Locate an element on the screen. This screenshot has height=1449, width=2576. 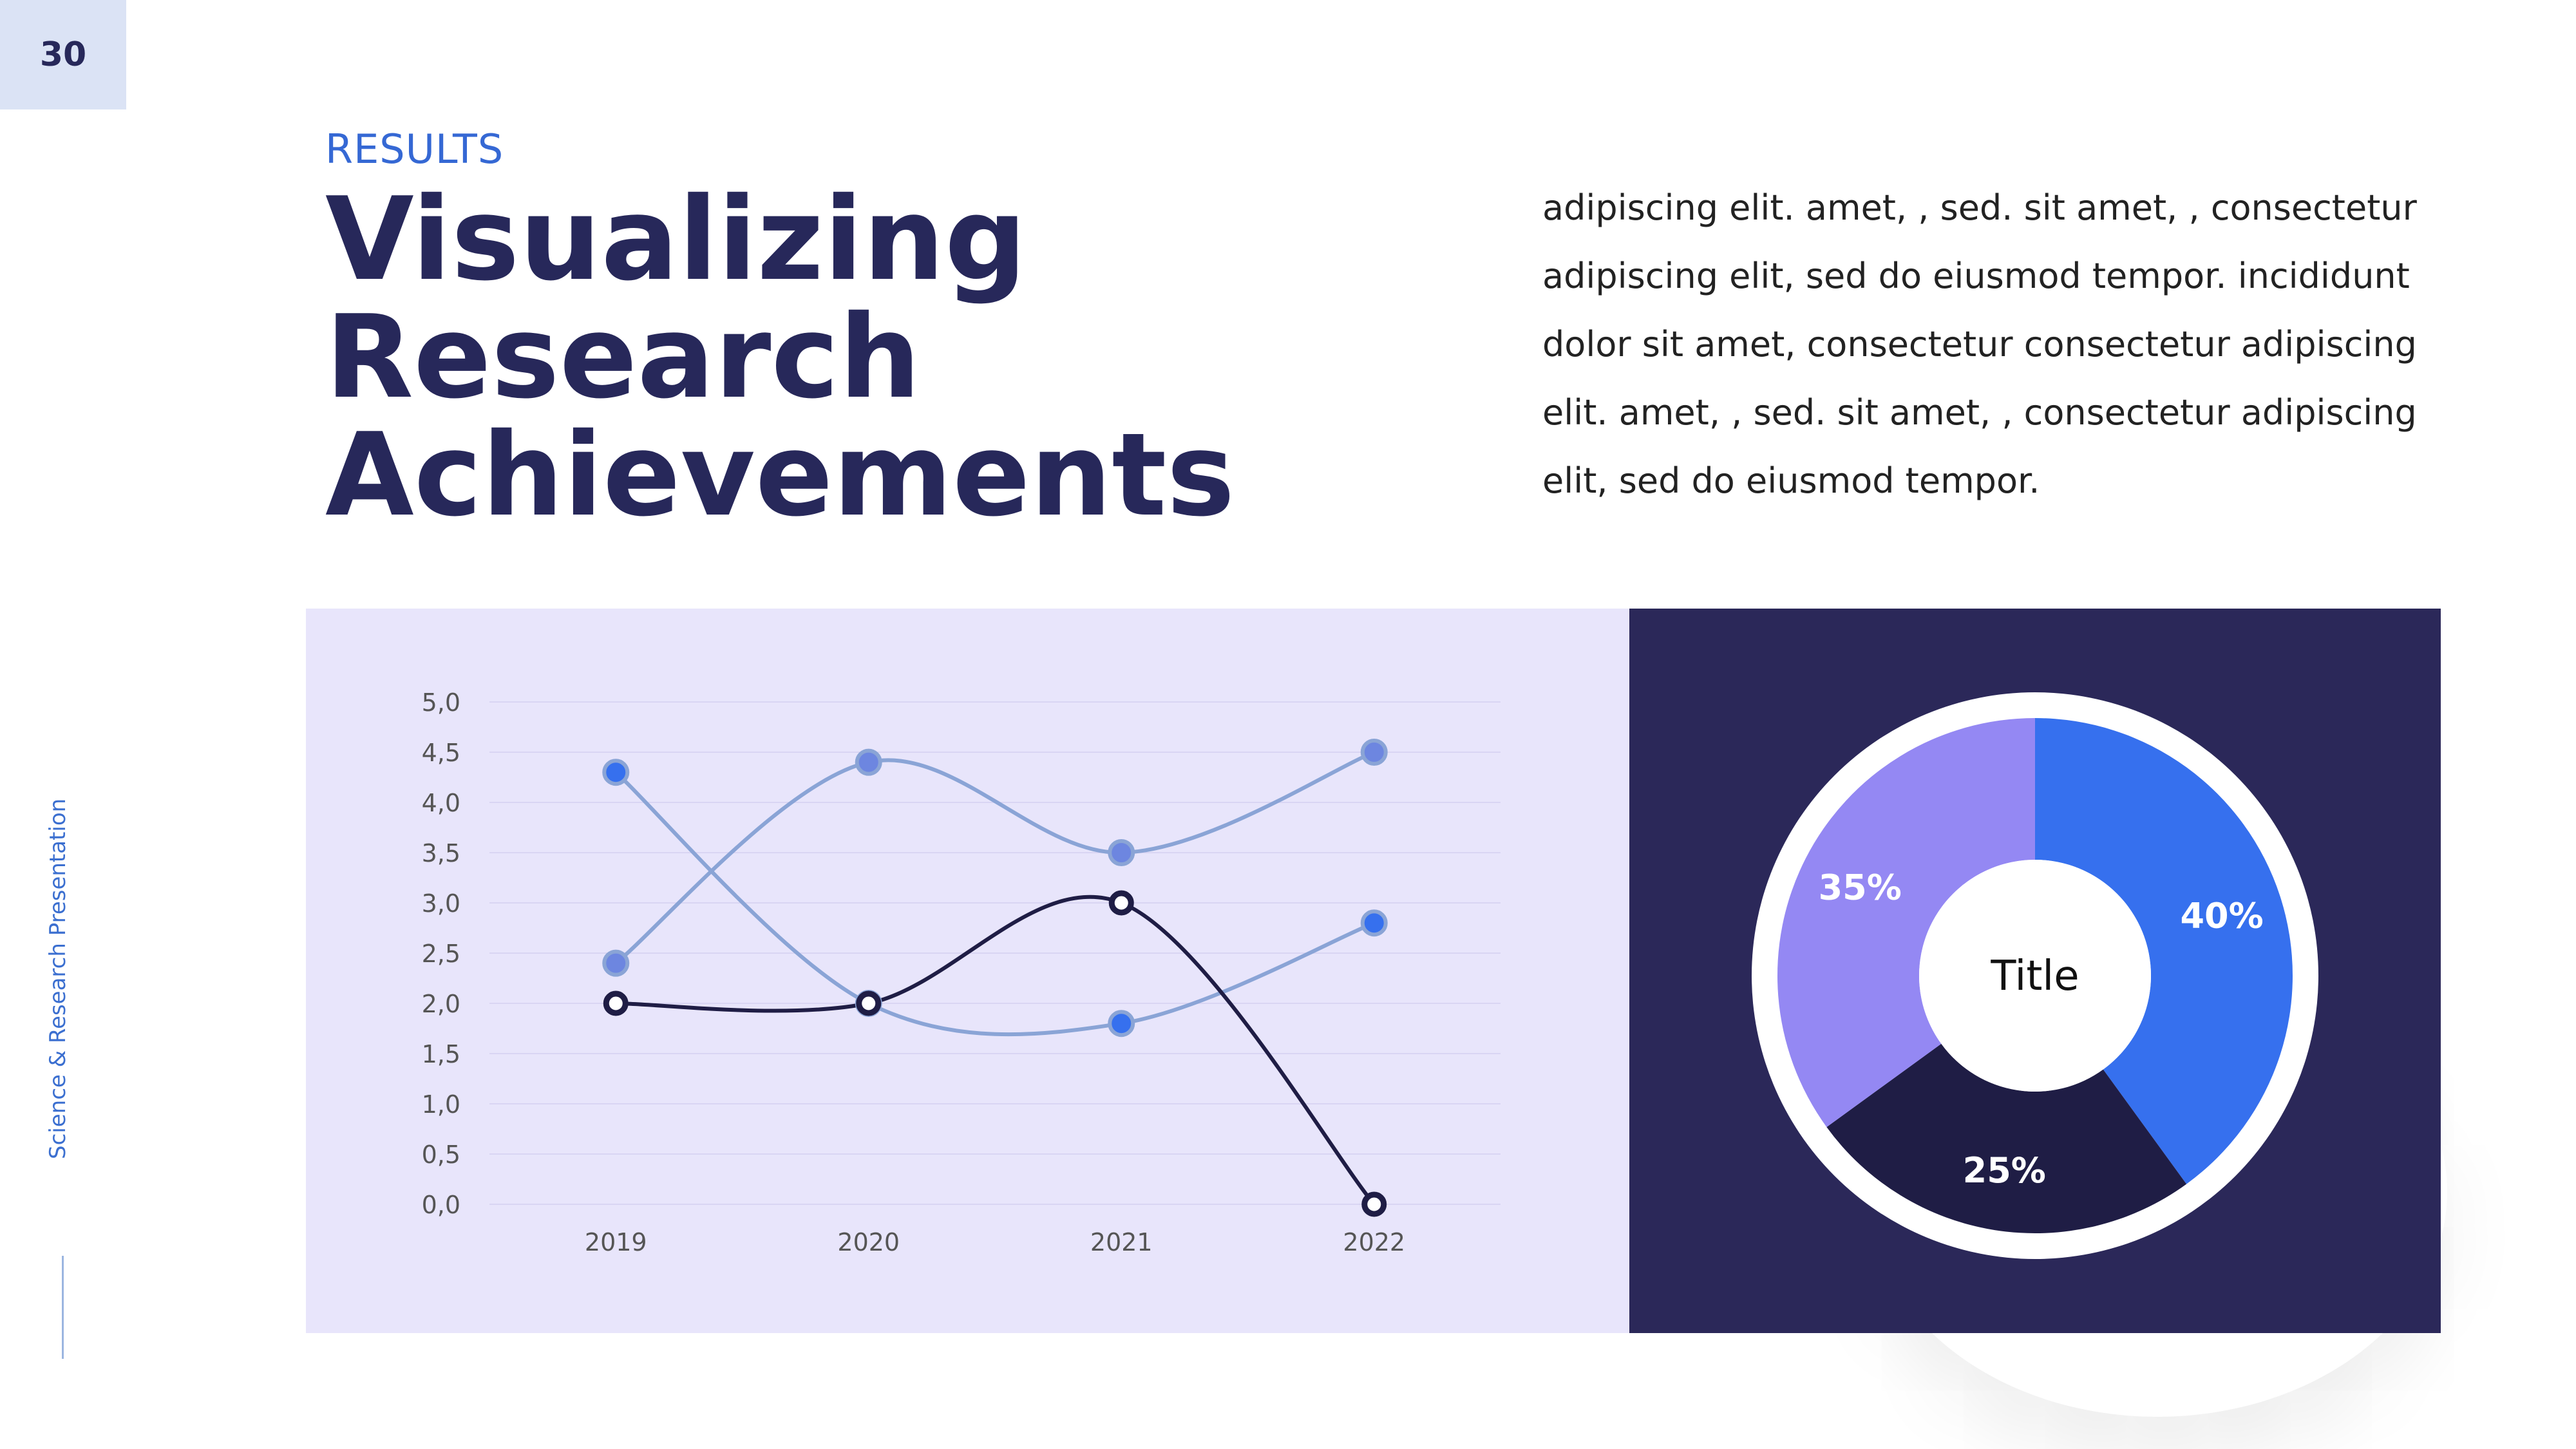
slice-label: 25% is located at coordinates (2004, 1170).